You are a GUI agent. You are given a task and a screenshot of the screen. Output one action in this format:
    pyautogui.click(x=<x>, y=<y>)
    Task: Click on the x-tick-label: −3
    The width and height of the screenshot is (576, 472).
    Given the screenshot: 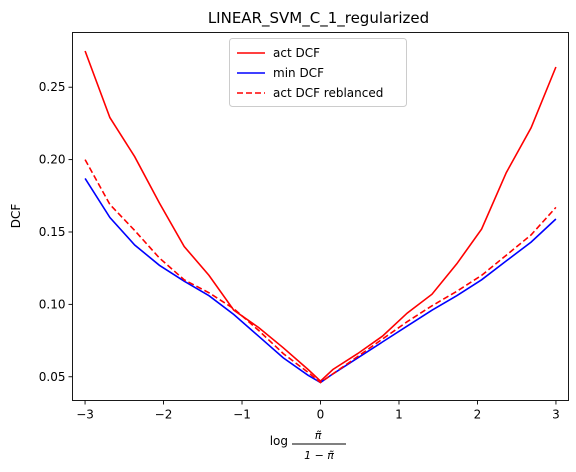 What is the action you would take?
    pyautogui.click(x=85, y=415)
    